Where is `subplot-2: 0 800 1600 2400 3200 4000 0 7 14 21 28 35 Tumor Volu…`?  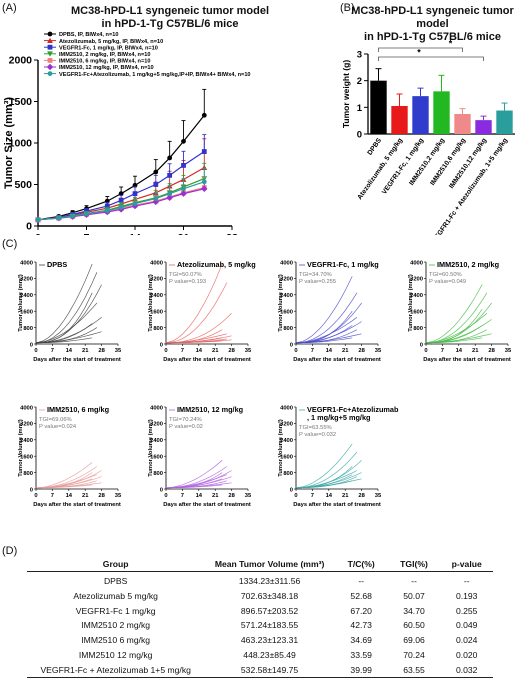
subplot-2: 0 800 1600 2400 3200 4000 0 7 14 21 28 35 Tumor Volu… is located at coordinates (329, 311).